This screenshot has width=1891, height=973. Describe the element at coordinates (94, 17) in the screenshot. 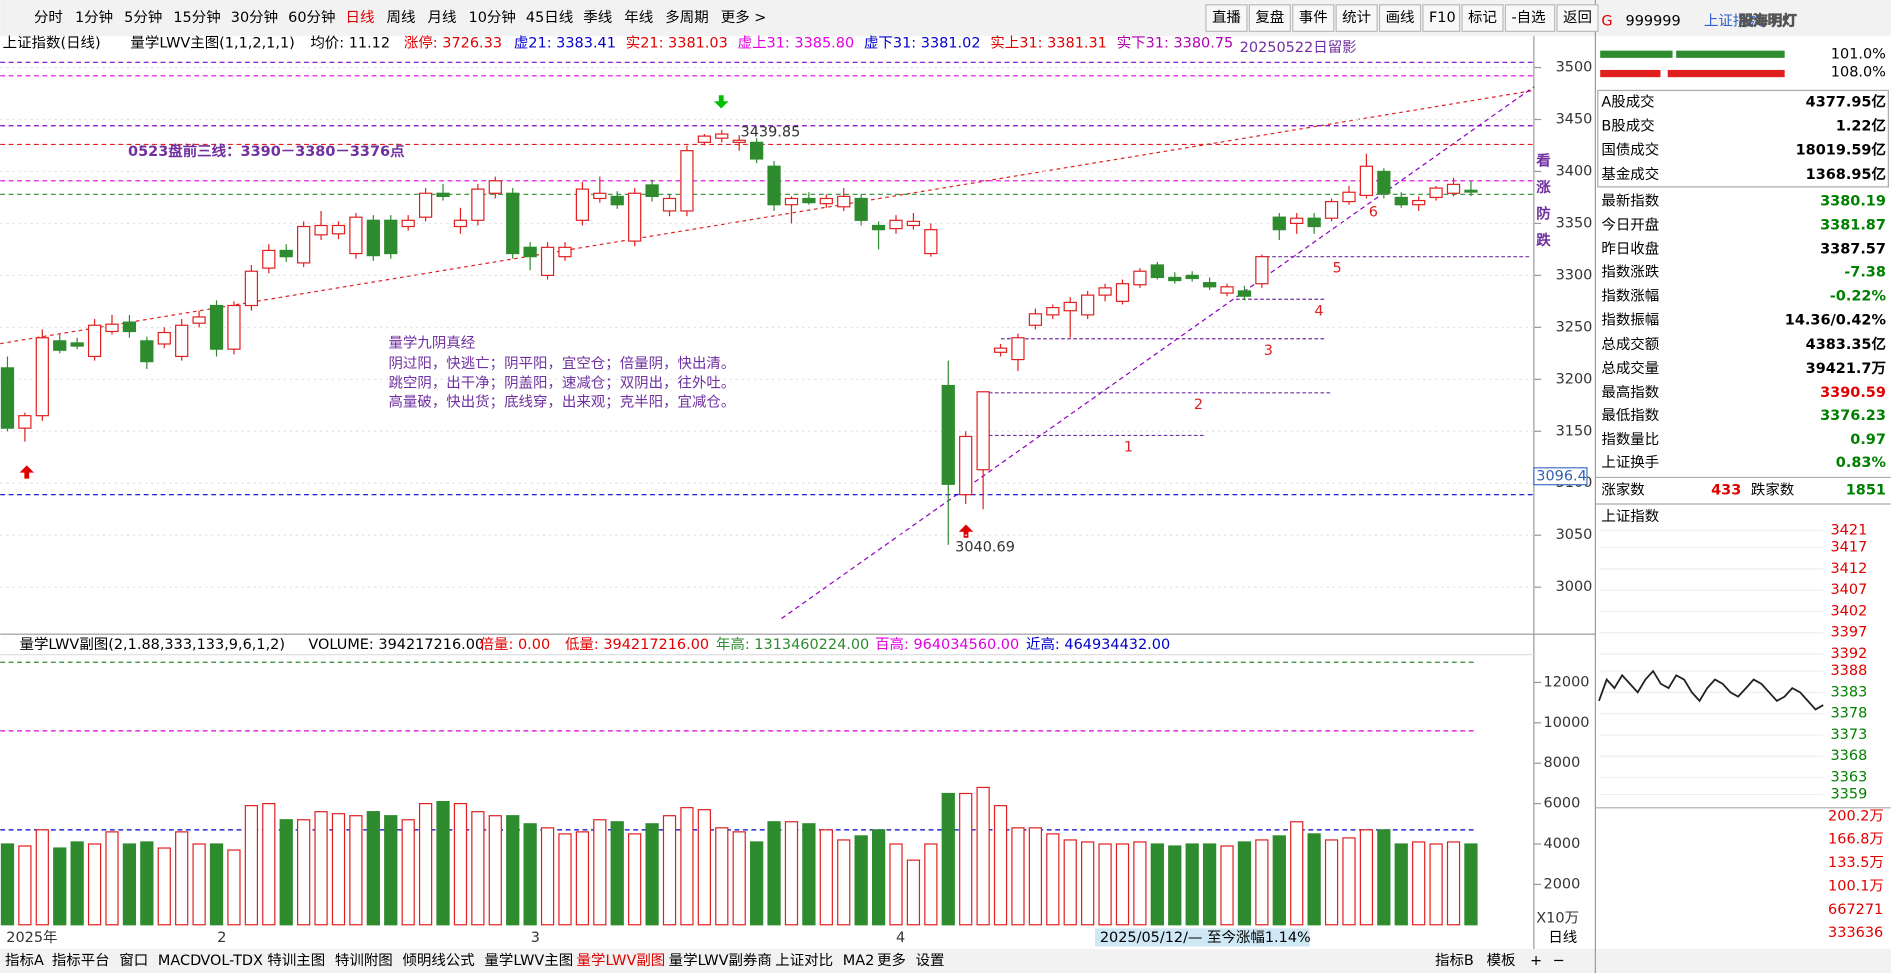

I see `period-tab: 1分钟` at that location.